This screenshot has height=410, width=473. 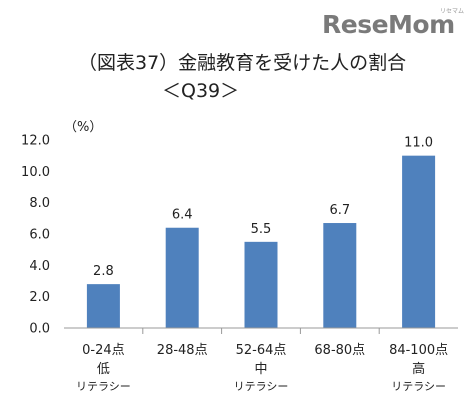 What do you see at coordinates (103, 271) in the screenshot?
I see `data-label: 2.8` at bounding box center [103, 271].